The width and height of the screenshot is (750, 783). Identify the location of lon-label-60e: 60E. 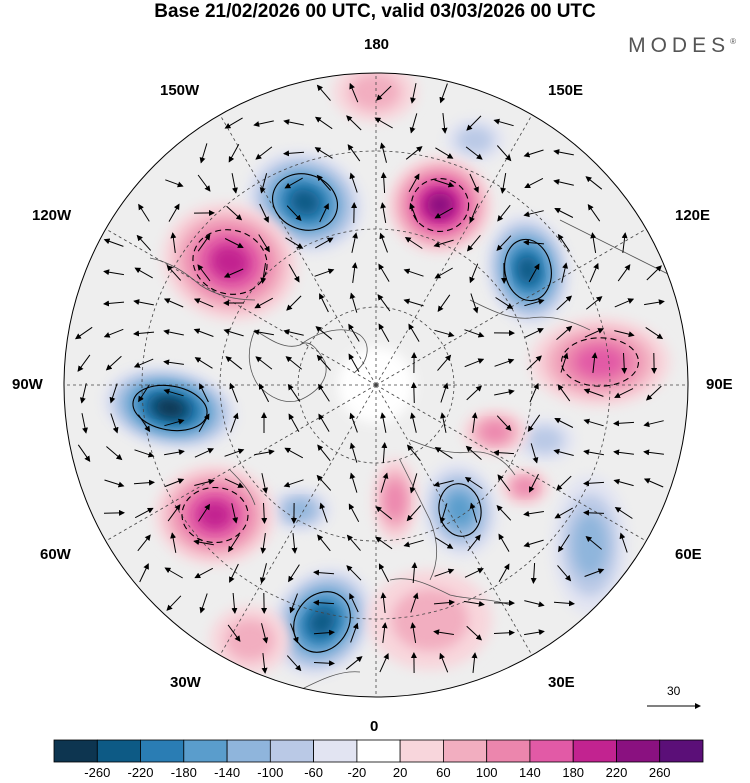
(688, 554).